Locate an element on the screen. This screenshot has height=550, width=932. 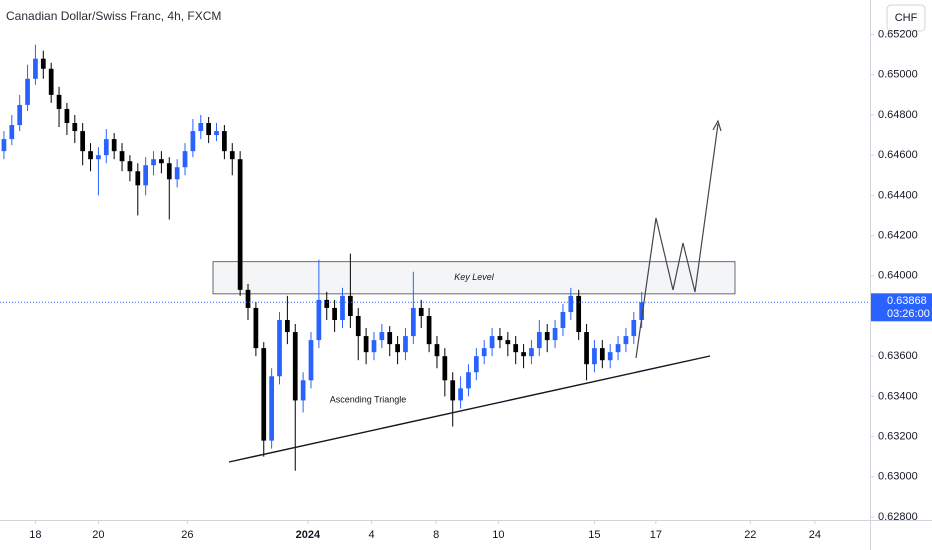
y-tick-label: 0.65200 is located at coordinates (898, 34).